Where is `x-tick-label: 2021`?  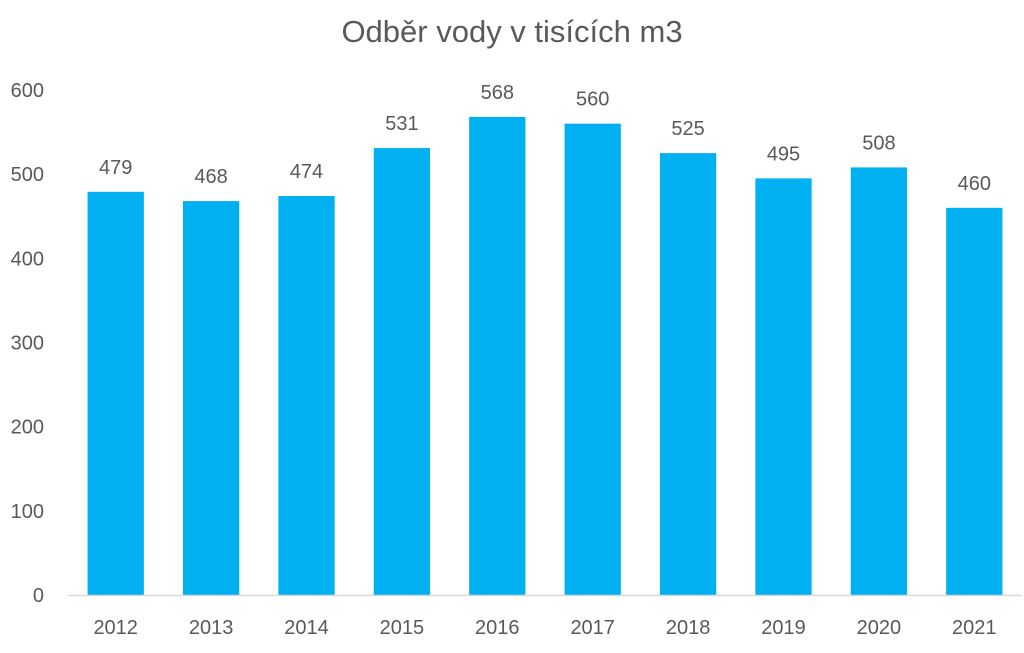
x-tick-label: 2021 is located at coordinates (974, 628).